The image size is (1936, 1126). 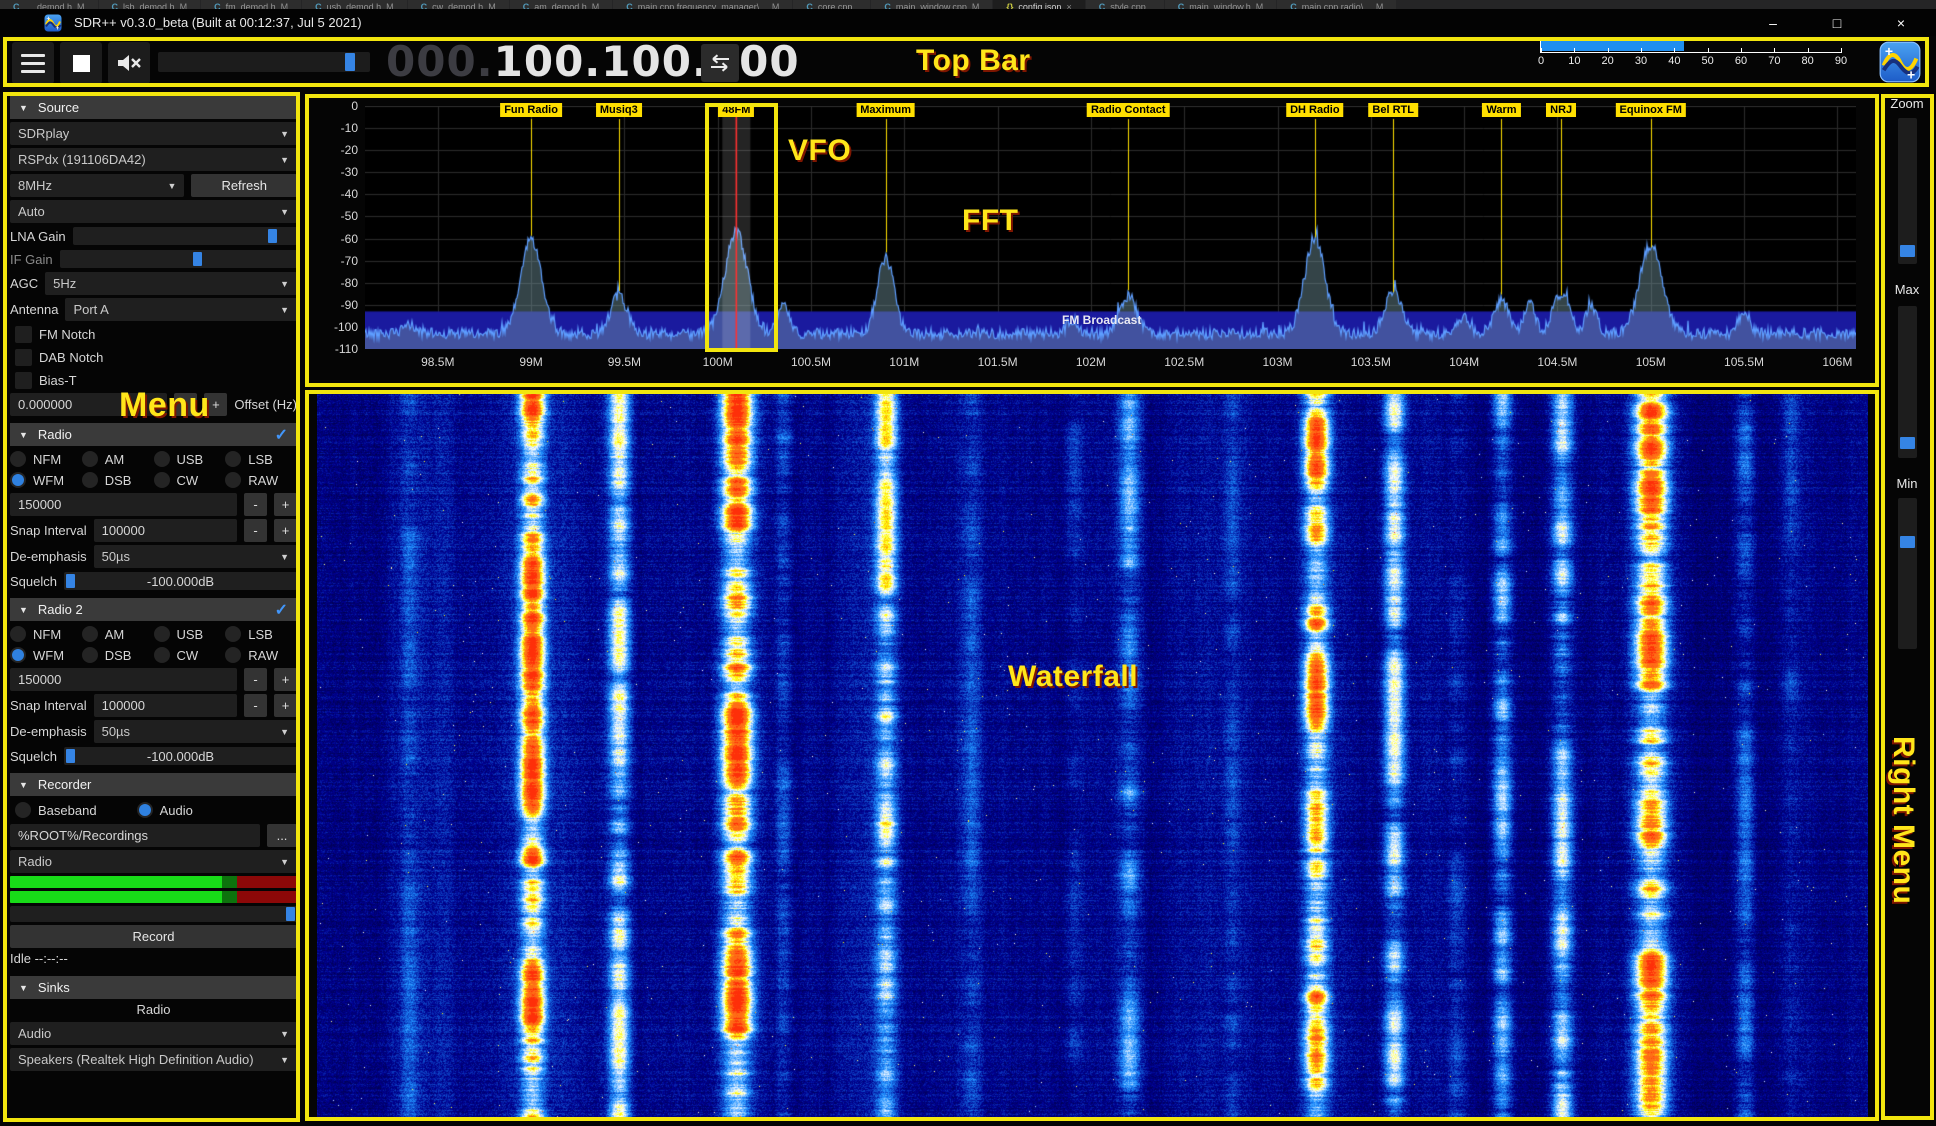 I want to click on station-label: Bel RTL, so click(x=1393, y=110).